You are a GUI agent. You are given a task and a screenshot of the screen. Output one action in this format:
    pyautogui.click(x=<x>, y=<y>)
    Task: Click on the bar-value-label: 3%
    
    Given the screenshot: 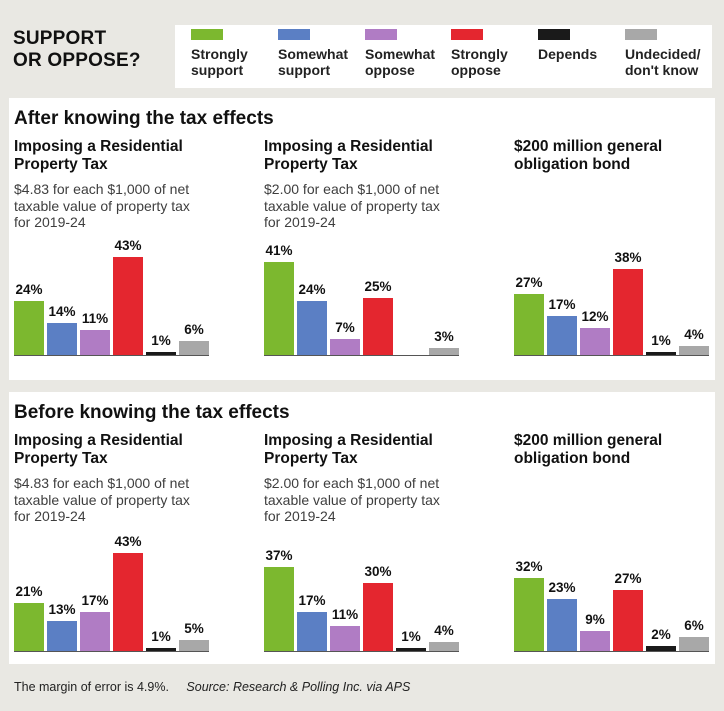 What is the action you would take?
    pyautogui.click(x=444, y=337)
    